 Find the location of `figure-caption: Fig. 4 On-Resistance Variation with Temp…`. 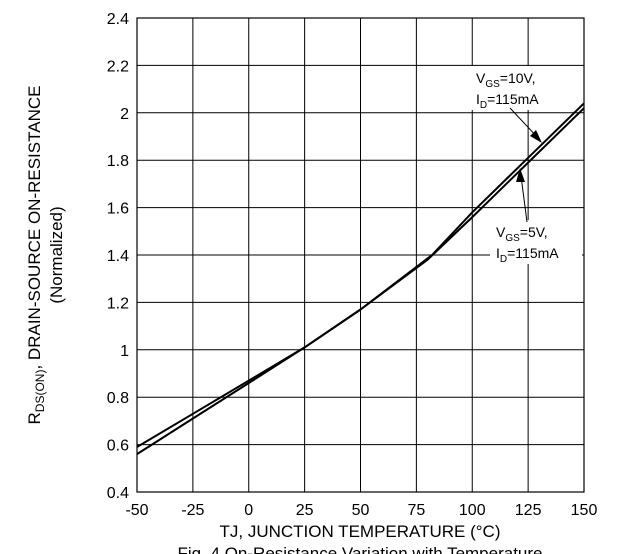

figure-caption: Fig. 4 On-Resistance Variation with Temp… is located at coordinates (359, 549).